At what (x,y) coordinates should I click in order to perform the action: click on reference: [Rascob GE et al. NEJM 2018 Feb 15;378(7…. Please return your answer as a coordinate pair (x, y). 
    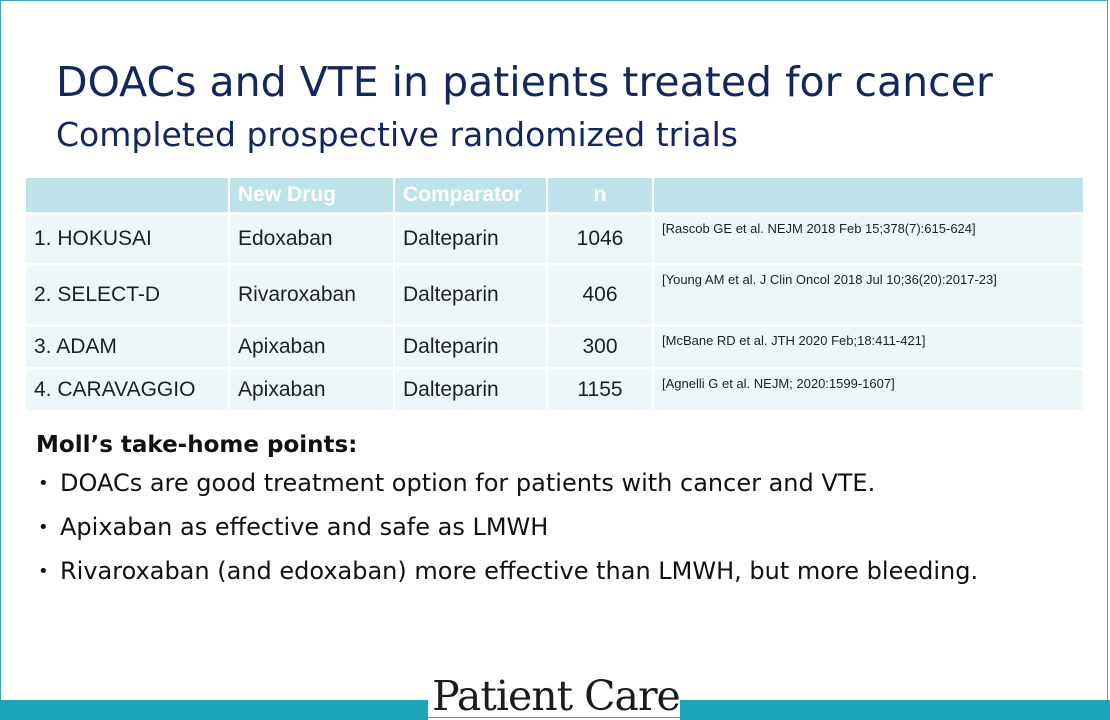
    Looking at the image, I should click on (869, 239).